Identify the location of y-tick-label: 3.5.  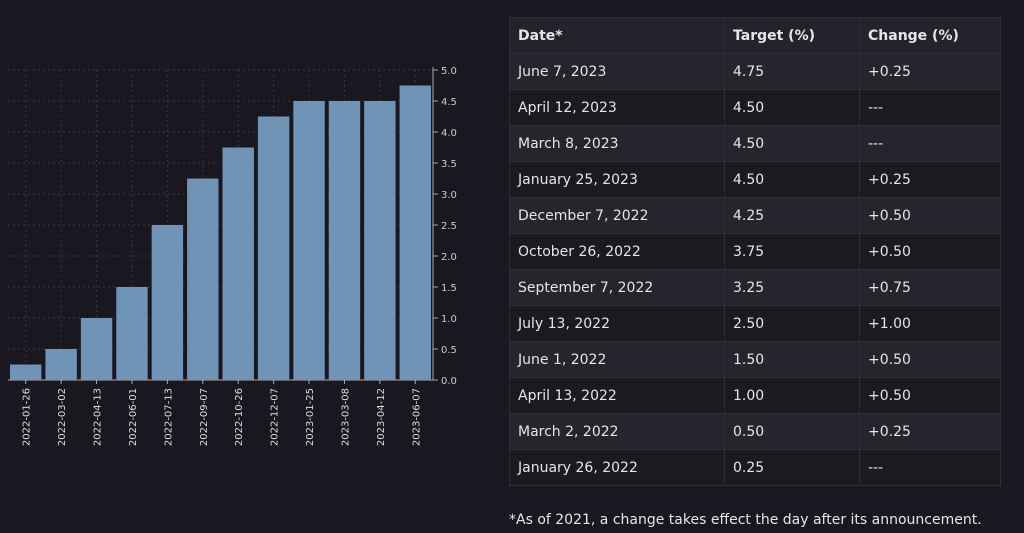
(449, 164).